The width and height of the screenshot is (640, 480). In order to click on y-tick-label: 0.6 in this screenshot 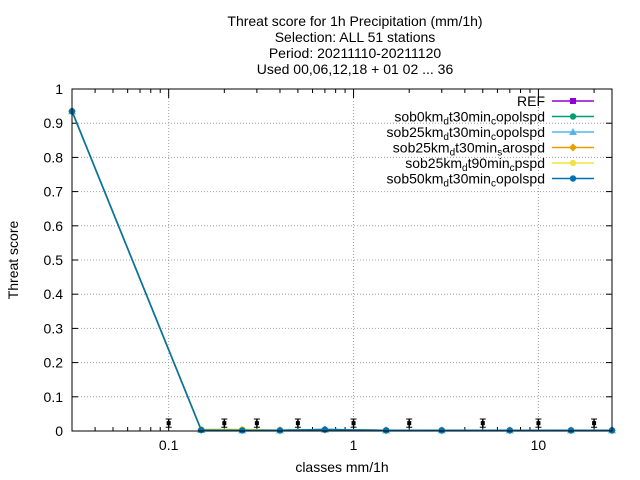, I will do `click(54, 226)`.